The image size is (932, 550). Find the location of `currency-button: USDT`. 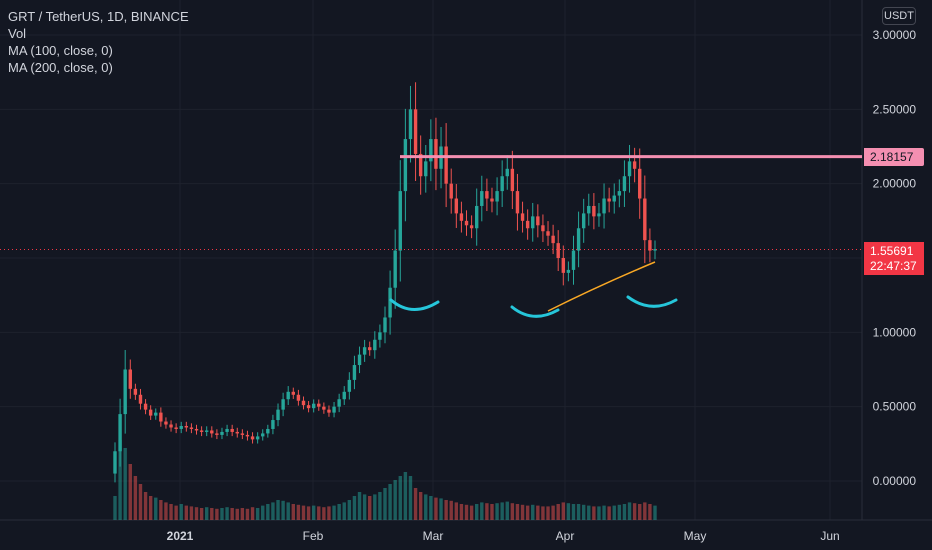

currency-button: USDT is located at coordinates (899, 16).